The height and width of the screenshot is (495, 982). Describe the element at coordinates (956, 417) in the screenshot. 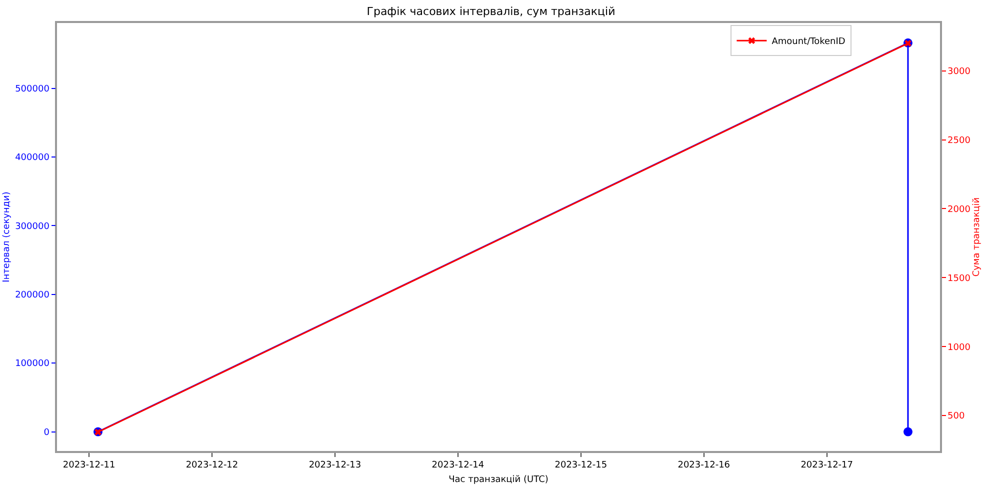

I see `y2-tick-label: 500` at that location.